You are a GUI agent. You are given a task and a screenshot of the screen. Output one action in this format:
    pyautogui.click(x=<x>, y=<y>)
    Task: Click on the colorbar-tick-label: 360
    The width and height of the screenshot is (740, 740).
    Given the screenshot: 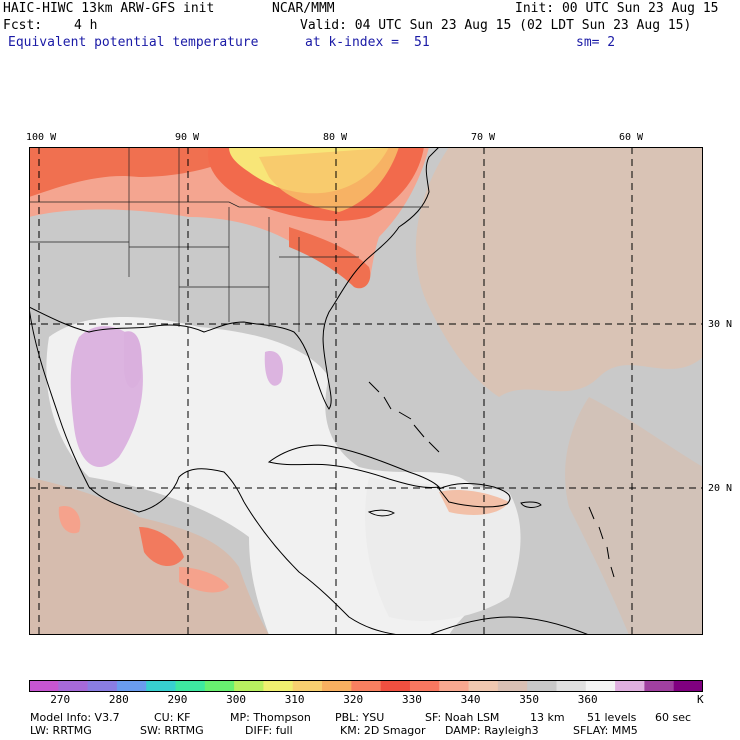 What is the action you would take?
    pyautogui.click(x=587, y=699)
    